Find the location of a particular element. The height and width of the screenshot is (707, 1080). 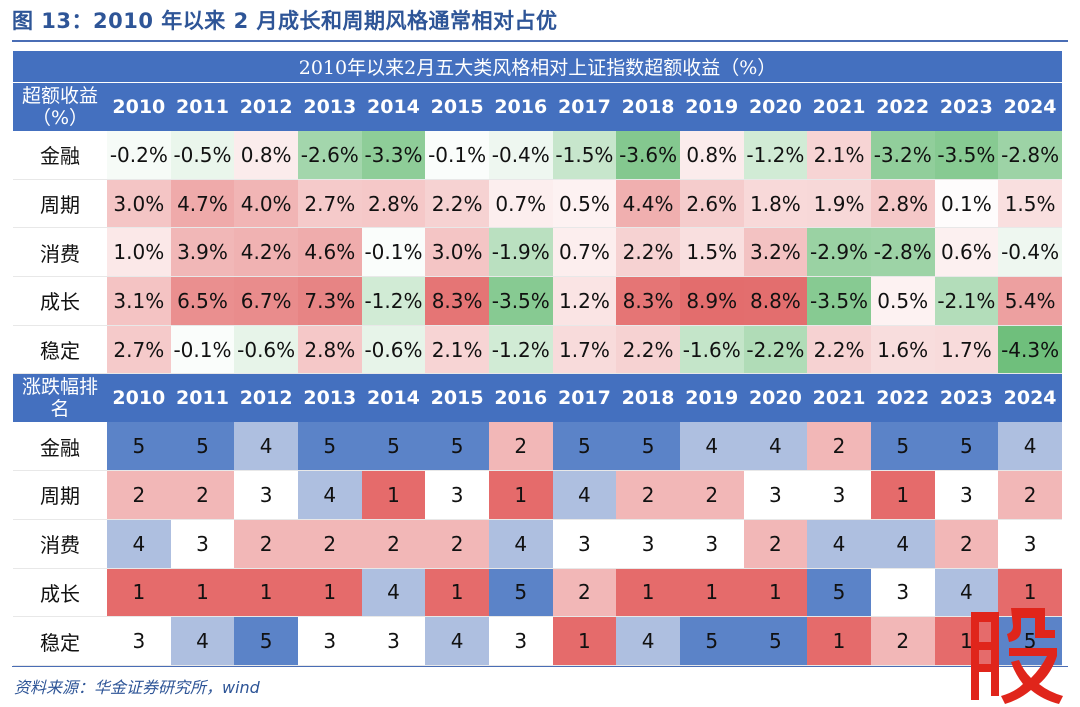

excess-cell: 1.7% is located at coordinates (584, 350).